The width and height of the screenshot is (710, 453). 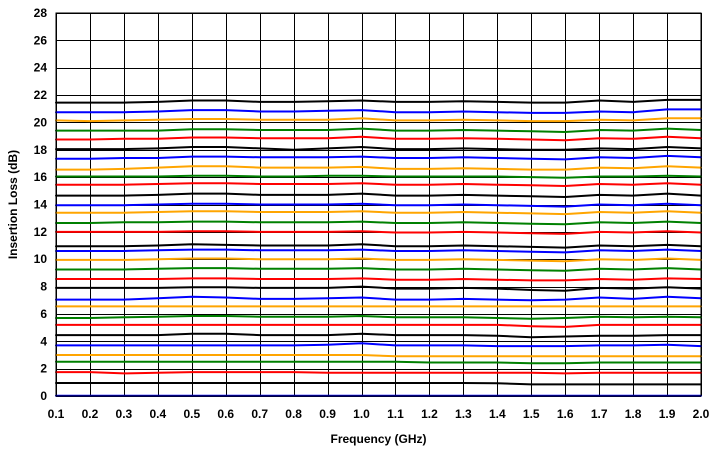 What do you see at coordinates (565, 414) in the screenshot?
I see `x-tick-label: 1.6` at bounding box center [565, 414].